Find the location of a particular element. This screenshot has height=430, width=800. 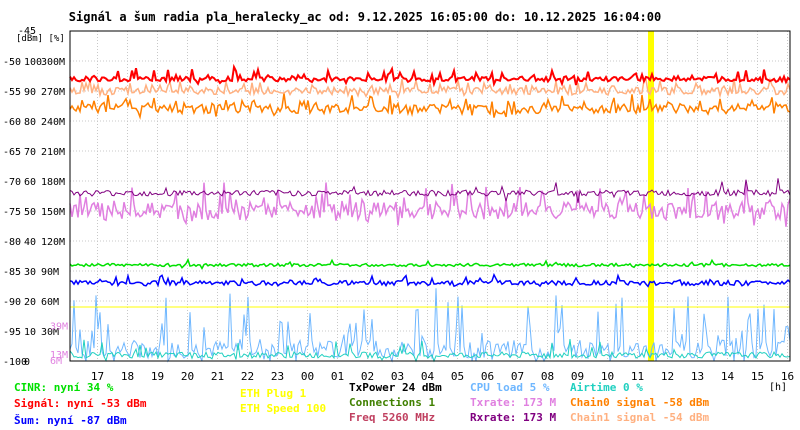

y-tick-dbm: -70 is located at coordinates (12, 182).